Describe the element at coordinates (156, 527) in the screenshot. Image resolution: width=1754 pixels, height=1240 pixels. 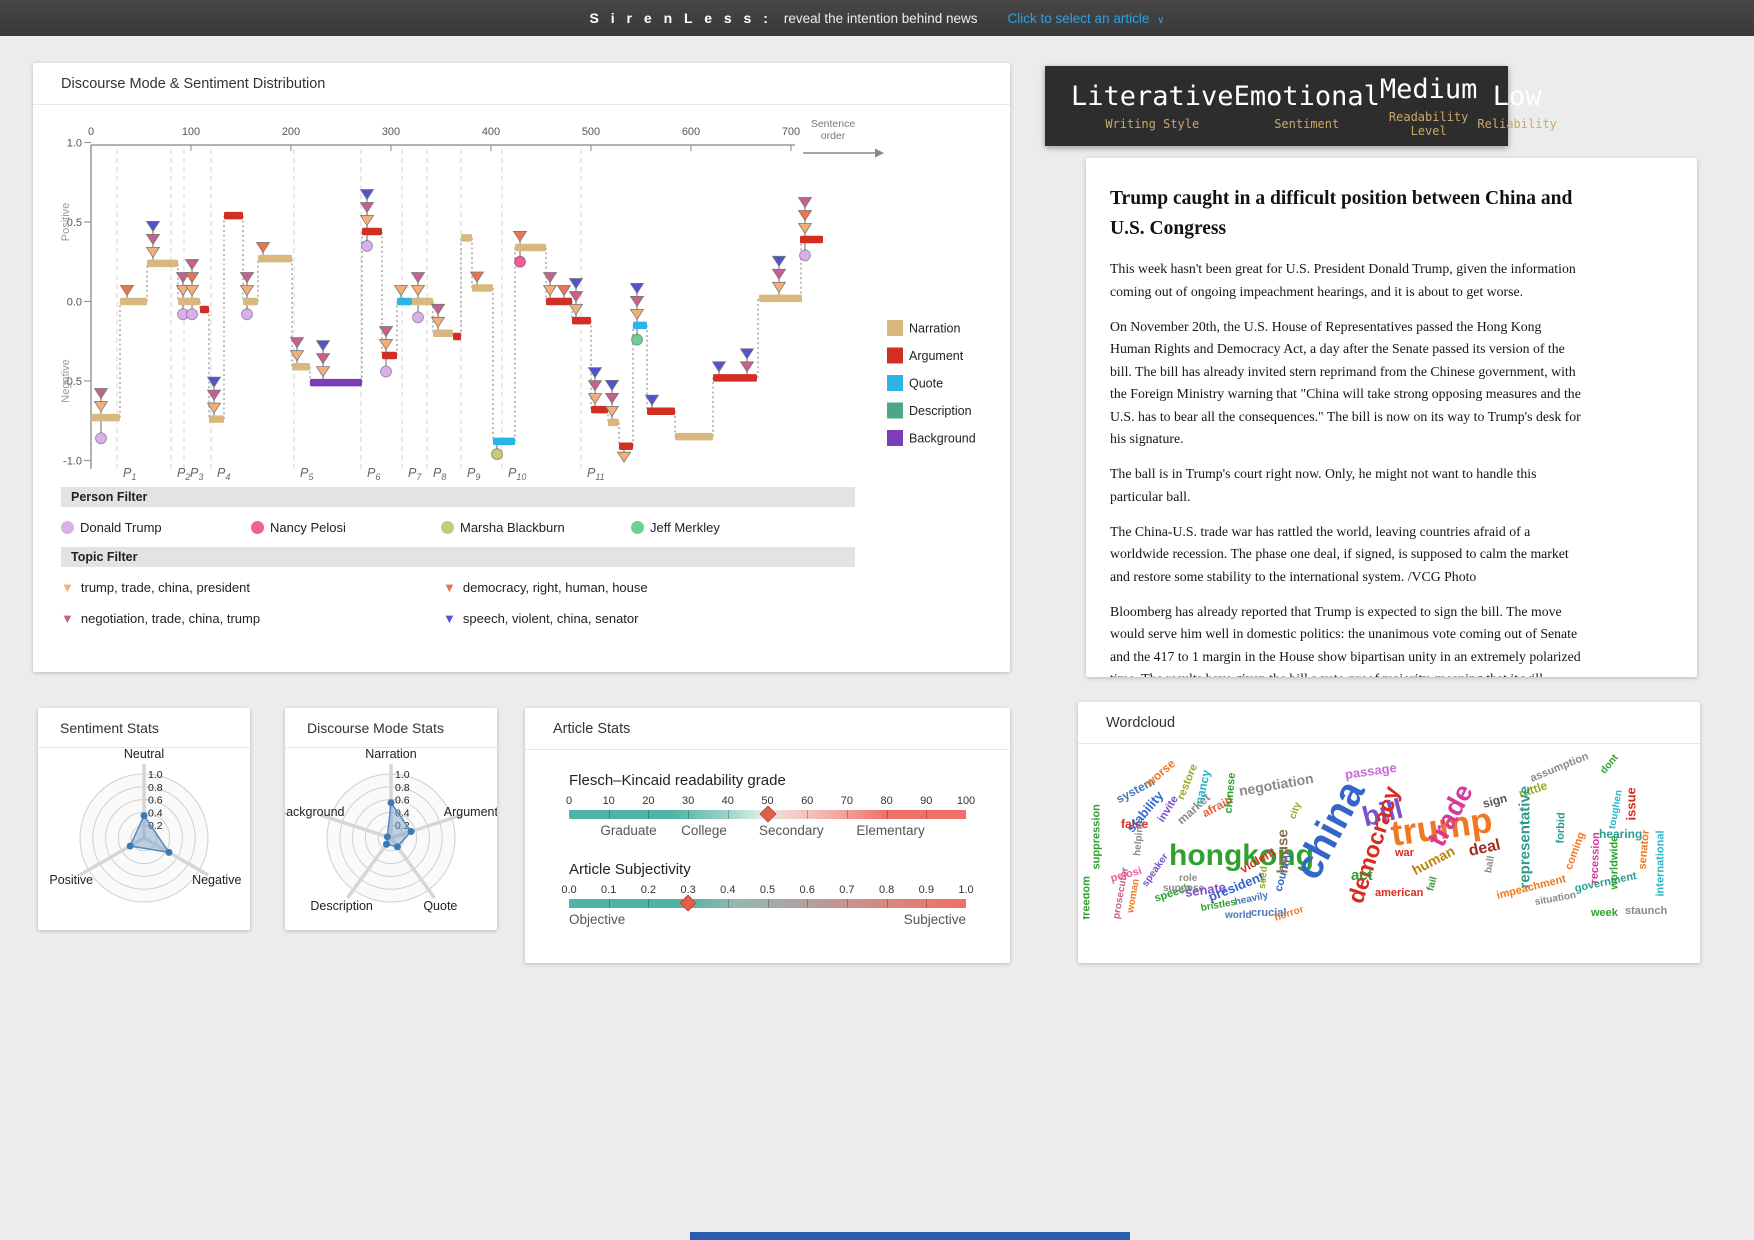
I see `person-filter-donald-trump: Donald Trump` at that location.